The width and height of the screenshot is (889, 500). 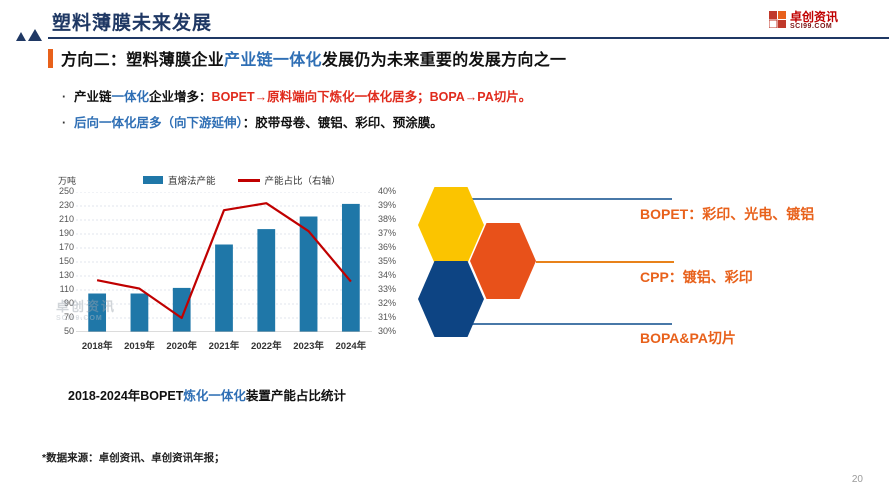 What do you see at coordinates (67, 181) in the screenshot?
I see `chart-unit-label: 万吨` at bounding box center [67, 181].